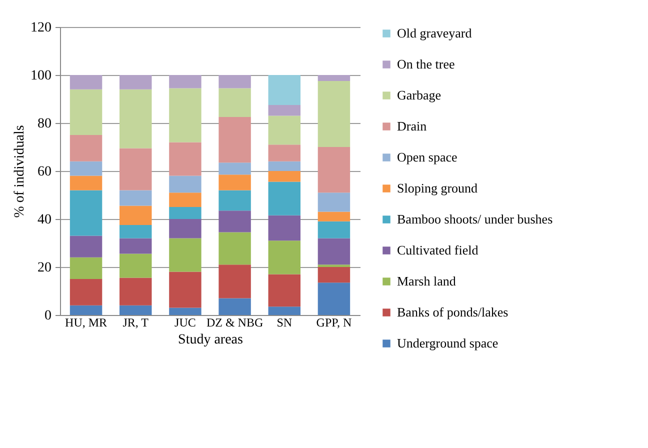 This screenshot has width=648, height=448. I want to click on y-tick-label: 120, so click(41, 28).